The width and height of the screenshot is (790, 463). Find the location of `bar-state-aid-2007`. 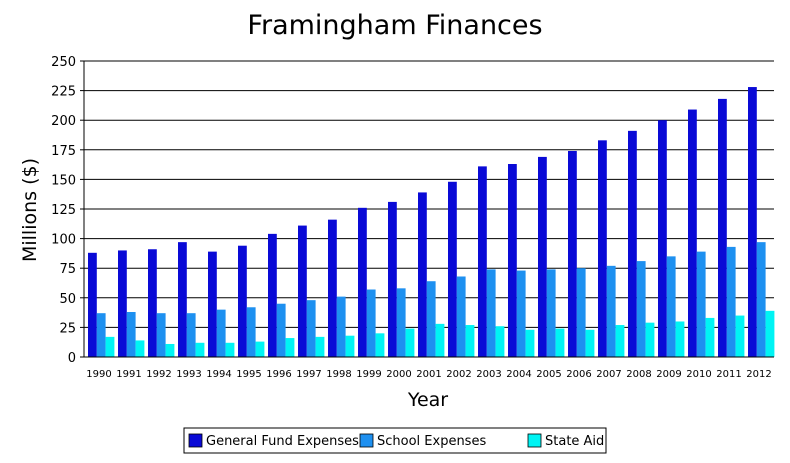

bar-state-aid-2007 is located at coordinates (620, 341).